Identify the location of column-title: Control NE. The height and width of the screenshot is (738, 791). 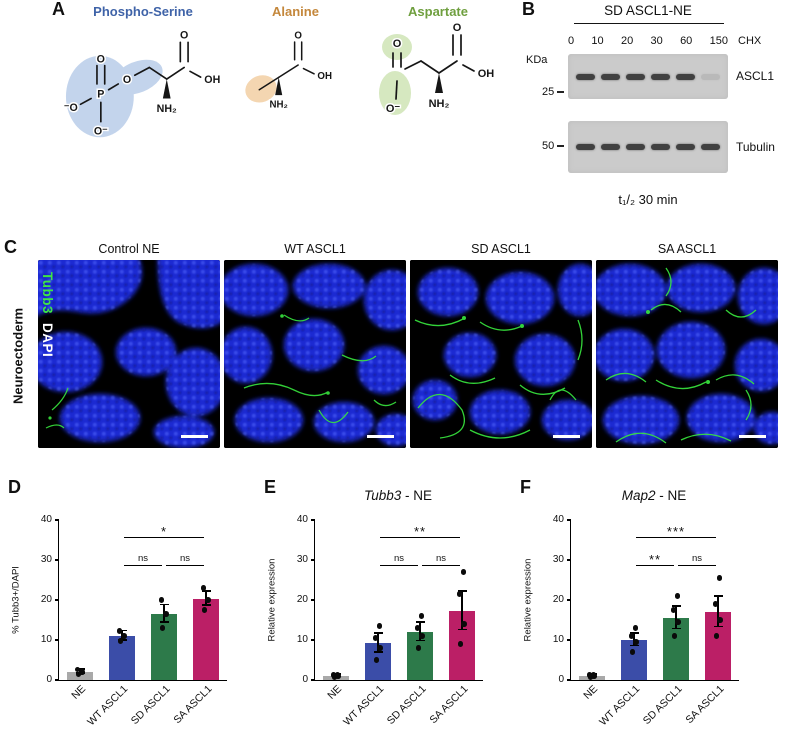
(129, 249).